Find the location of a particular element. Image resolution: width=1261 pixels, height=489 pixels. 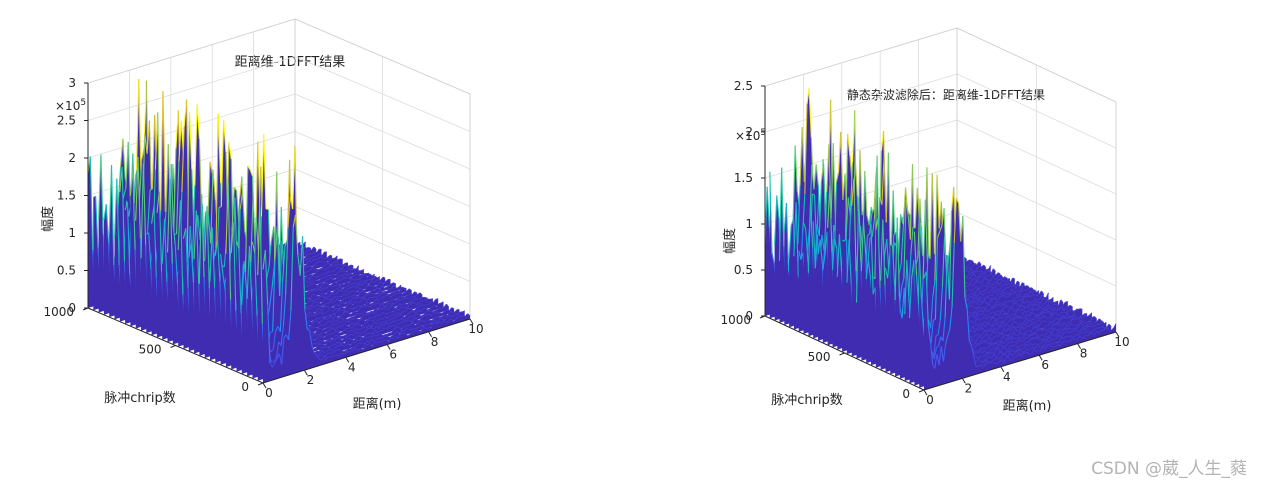

y-tick is located at coordinates (173, 346).